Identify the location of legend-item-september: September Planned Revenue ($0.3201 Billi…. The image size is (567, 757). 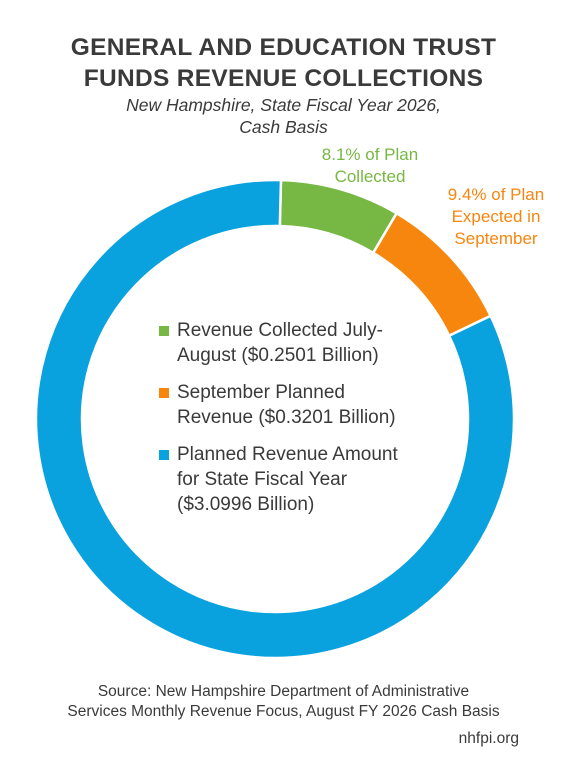
(309, 405).